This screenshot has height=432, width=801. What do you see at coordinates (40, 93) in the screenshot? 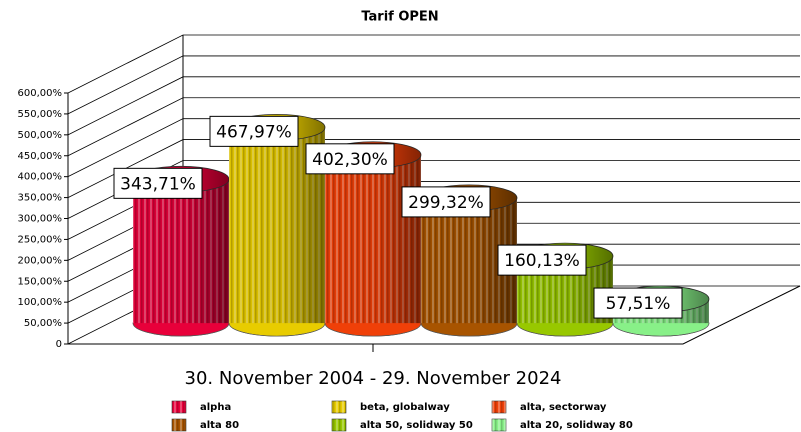
I see `y-tick-label: 600,00%` at bounding box center [40, 93].